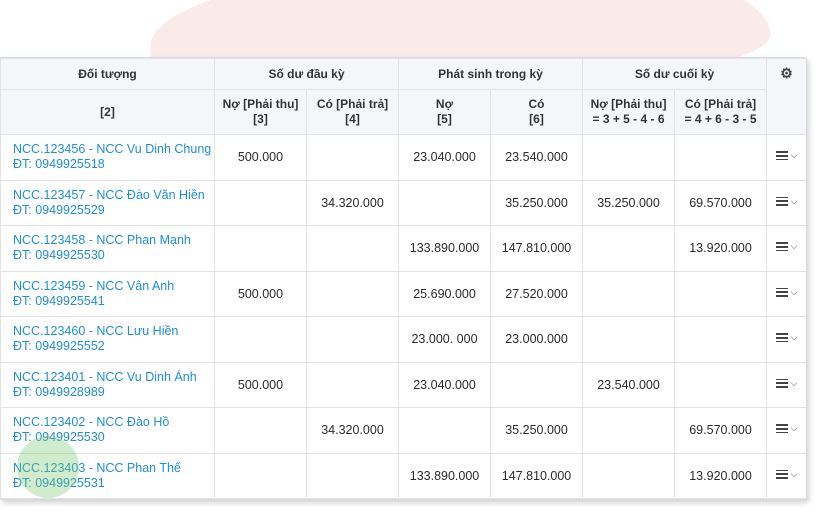 The width and height of the screenshot is (819, 531). I want to click on period-debit-cell, so click(445, 202).